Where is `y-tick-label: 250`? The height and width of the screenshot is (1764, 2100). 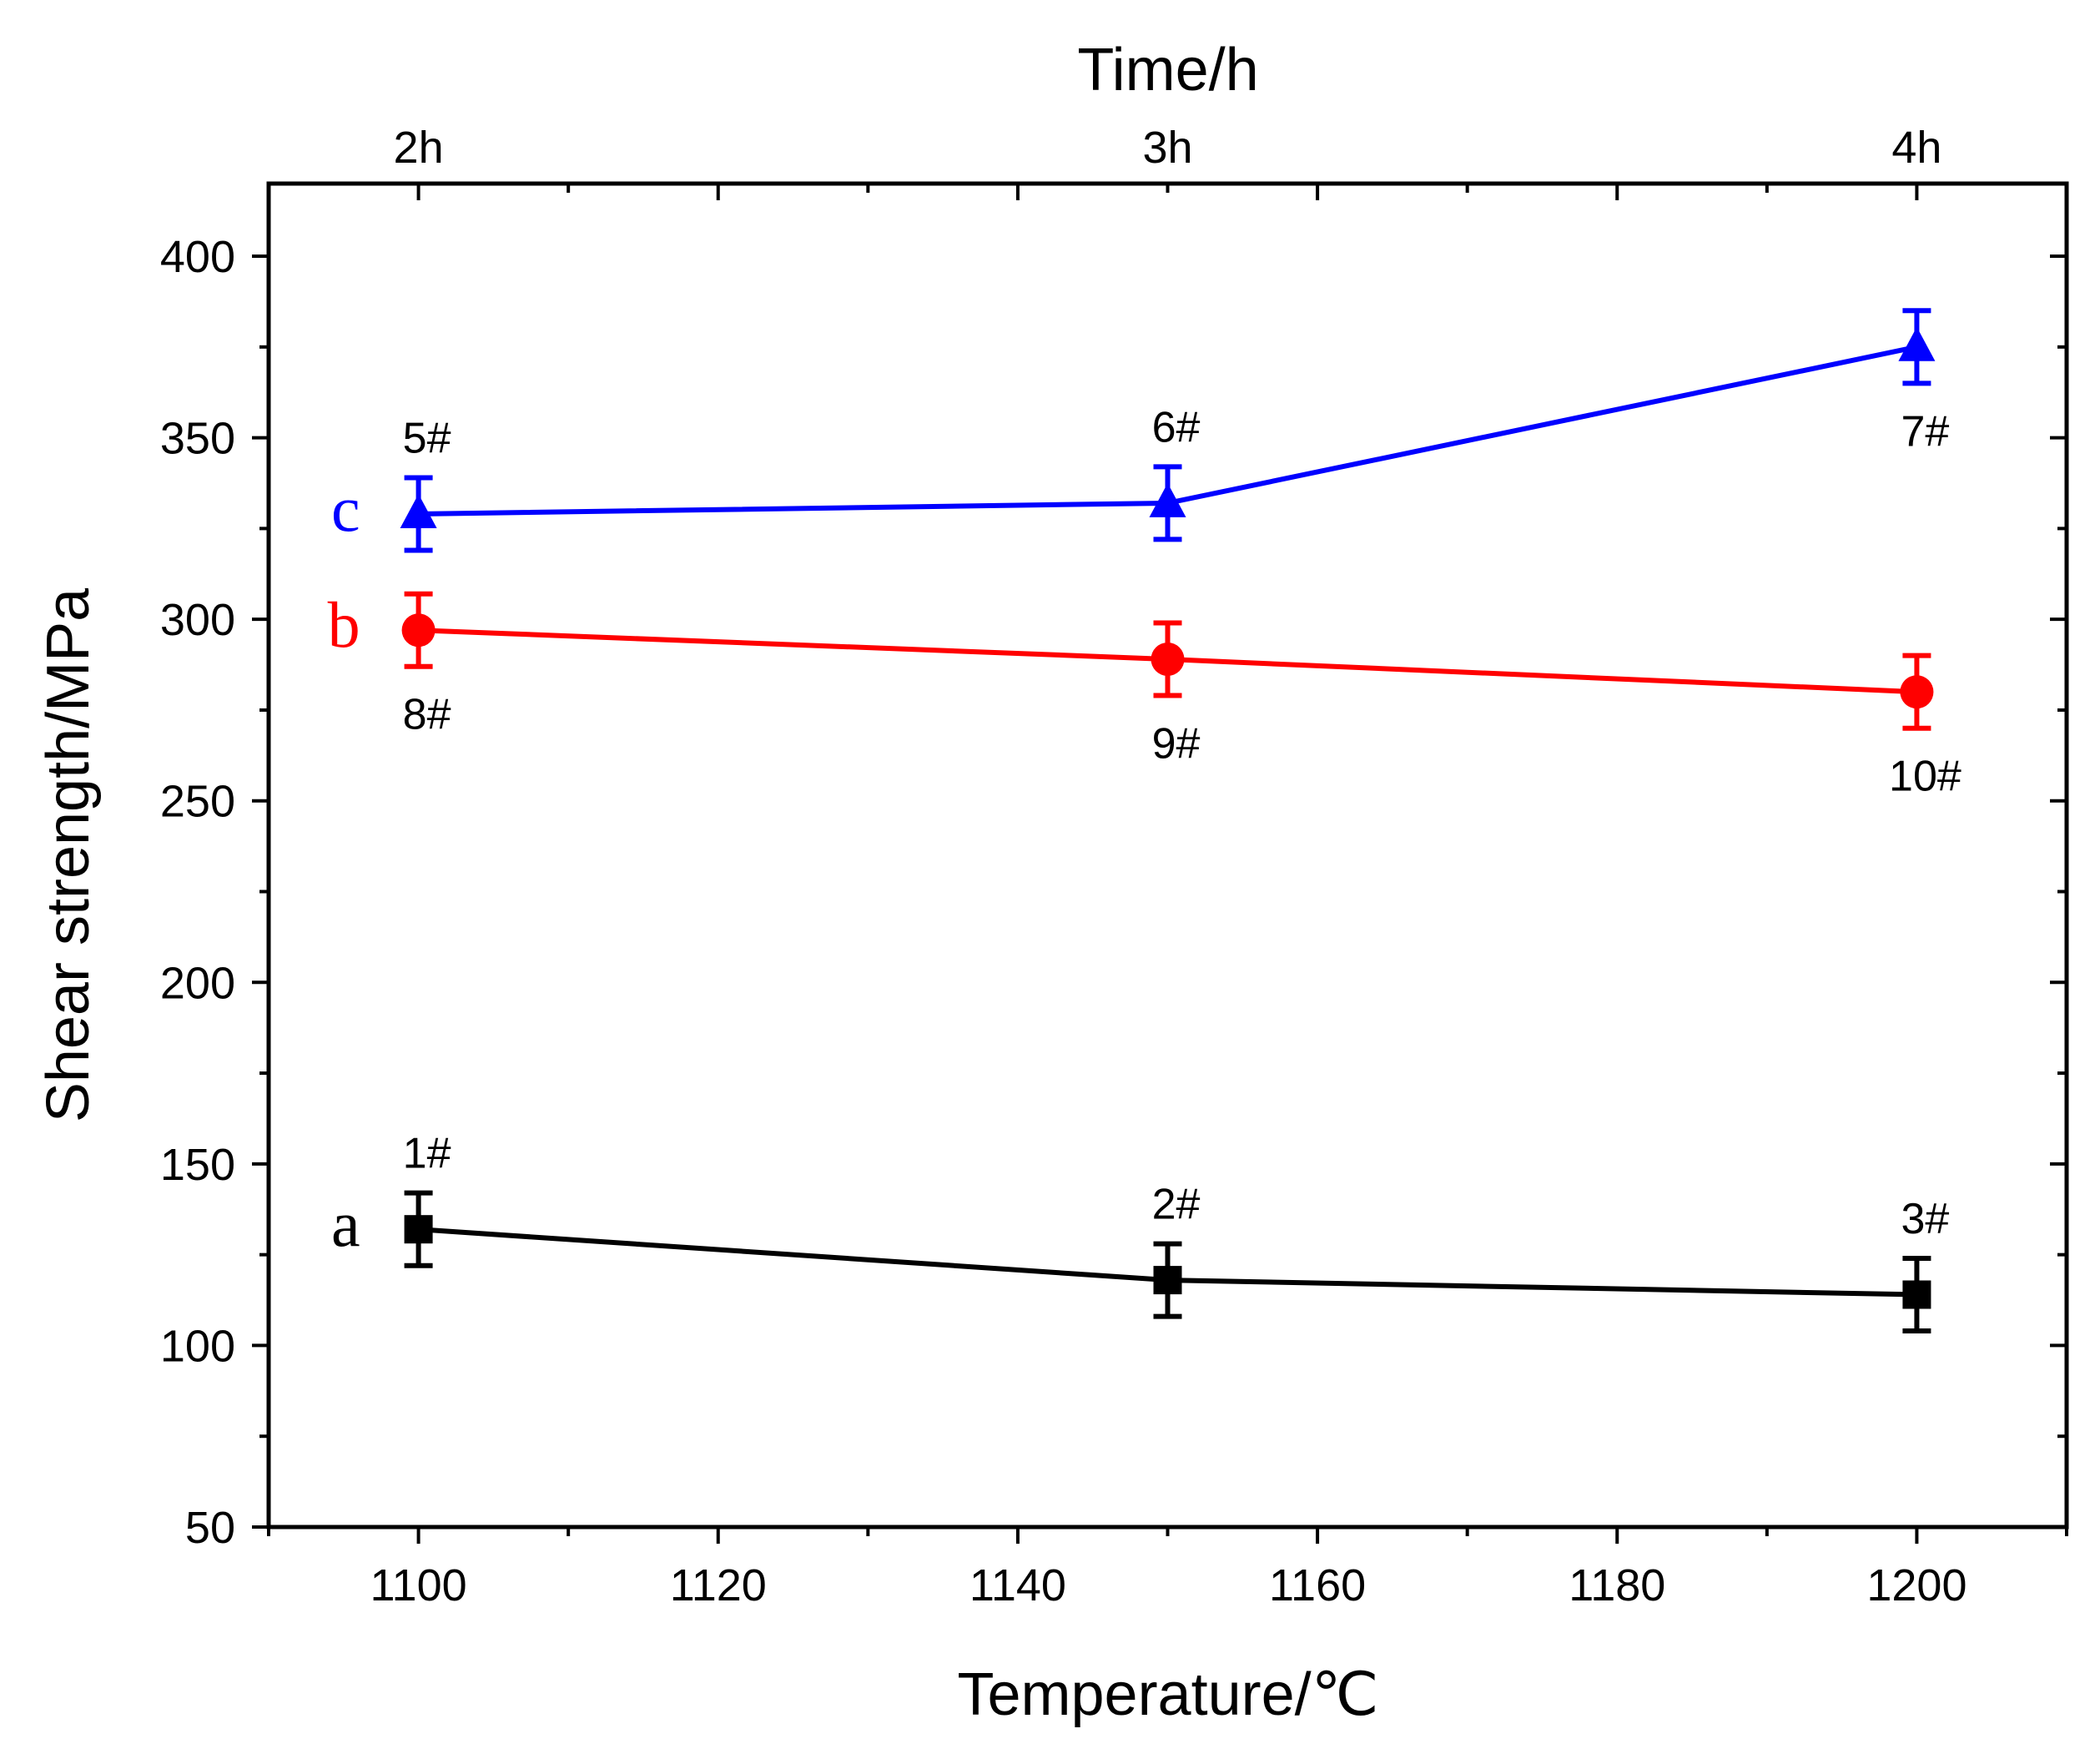 y-tick-label: 250 is located at coordinates (198, 802).